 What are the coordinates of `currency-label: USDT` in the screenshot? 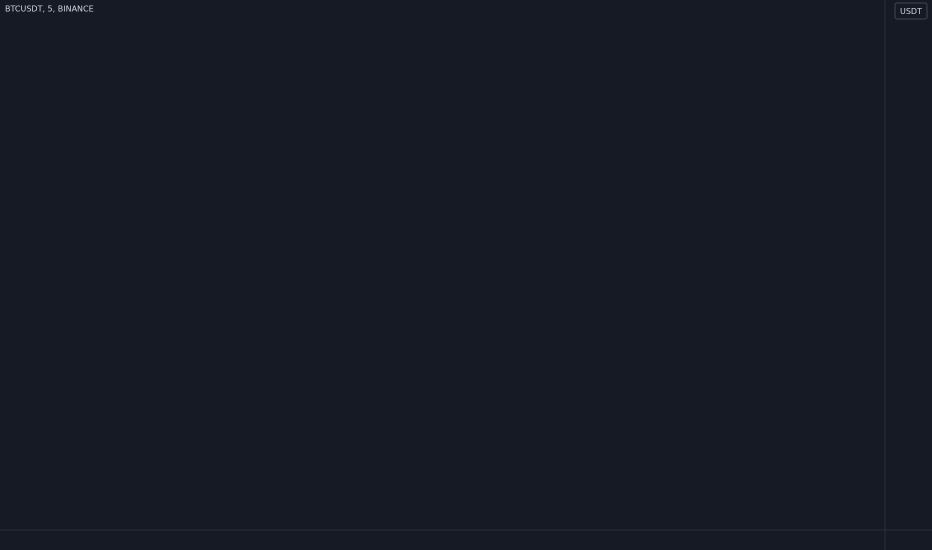 It's located at (911, 11).